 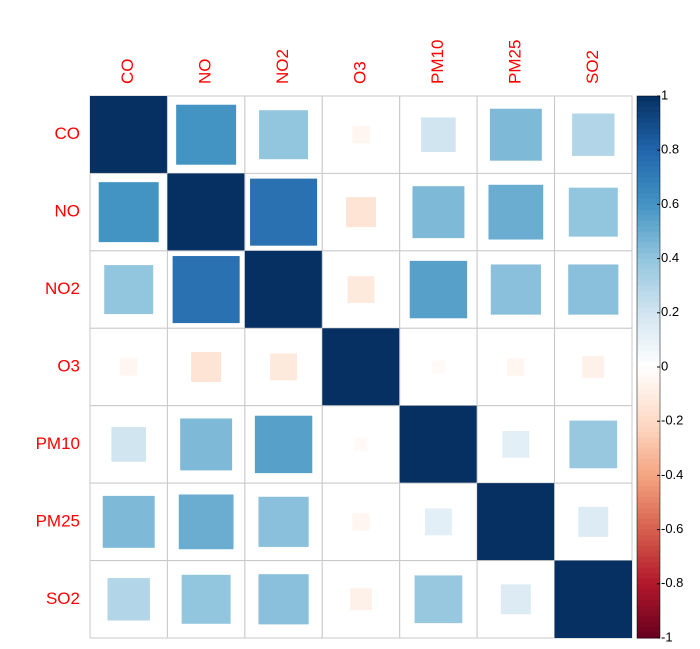 What do you see at coordinates (282, 66) in the screenshot?
I see `column-label: NO2` at bounding box center [282, 66].